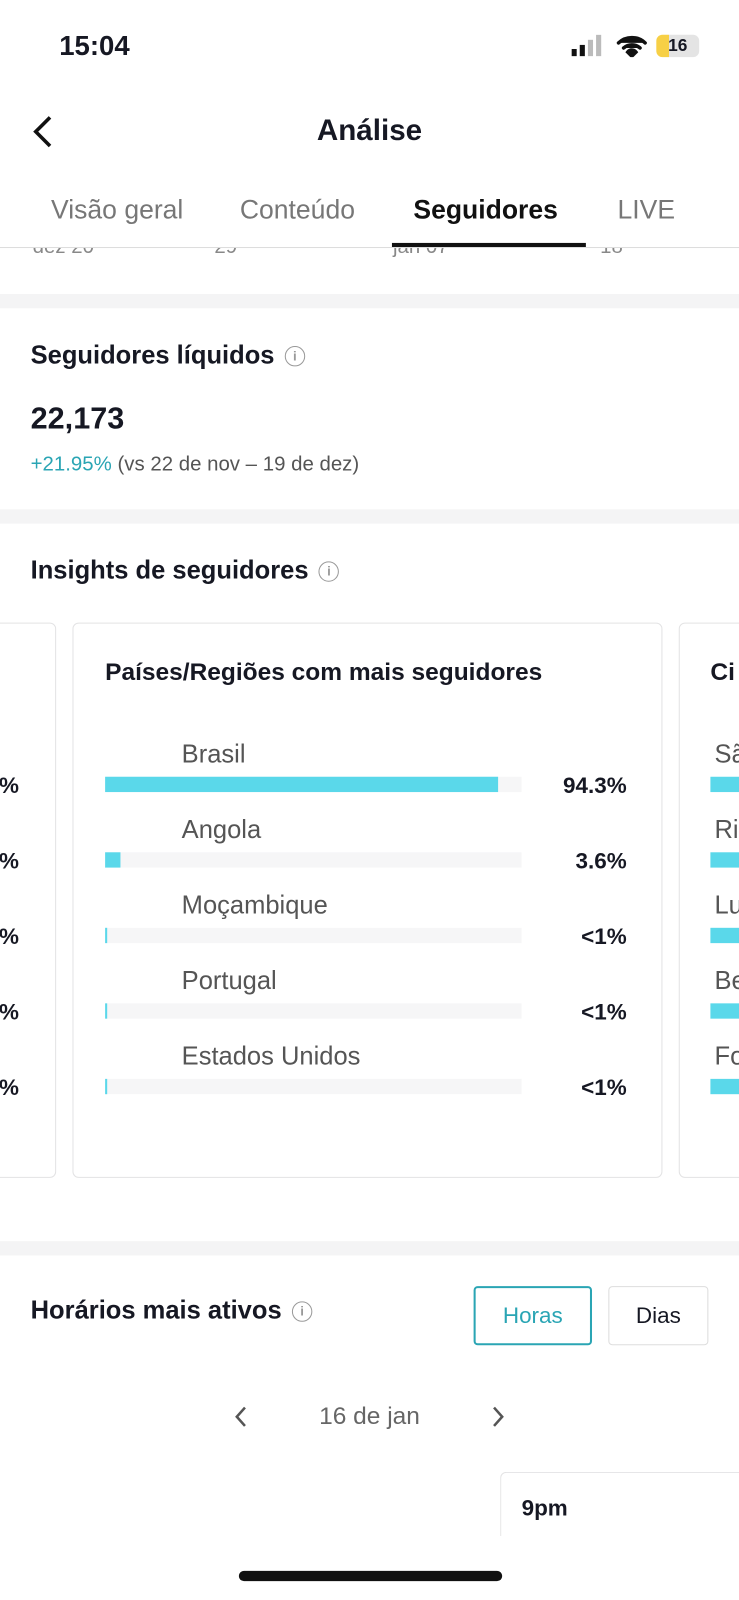 The image size is (739, 1600). What do you see at coordinates (271, 1056) in the screenshot?
I see `country-name: Estados Unidos` at bounding box center [271, 1056].